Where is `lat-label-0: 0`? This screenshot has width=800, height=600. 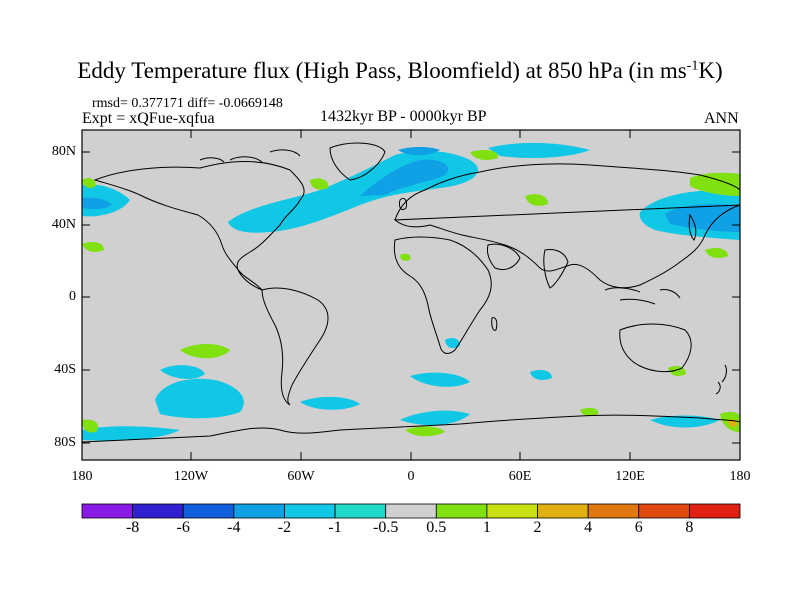
lat-label-0: 0 is located at coordinates (72, 296).